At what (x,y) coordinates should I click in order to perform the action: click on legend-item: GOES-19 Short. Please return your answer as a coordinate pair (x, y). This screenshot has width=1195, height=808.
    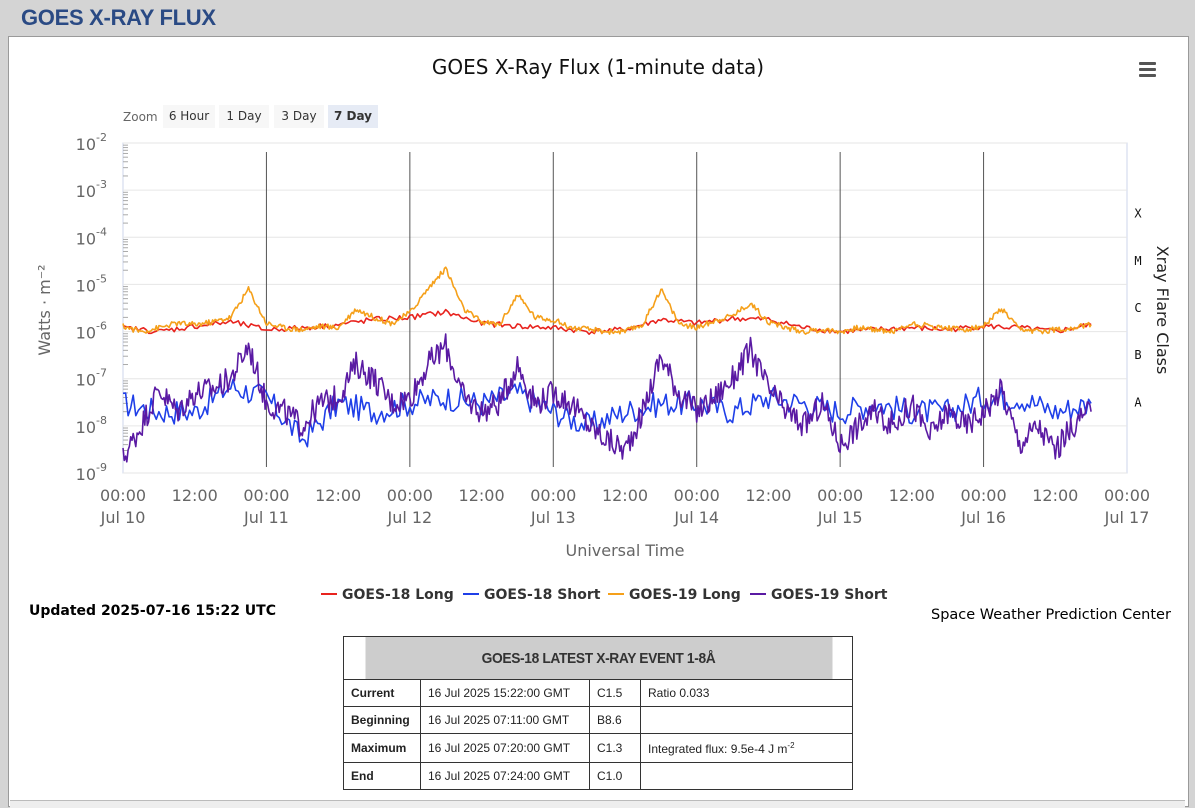
    Looking at the image, I should click on (819, 595).